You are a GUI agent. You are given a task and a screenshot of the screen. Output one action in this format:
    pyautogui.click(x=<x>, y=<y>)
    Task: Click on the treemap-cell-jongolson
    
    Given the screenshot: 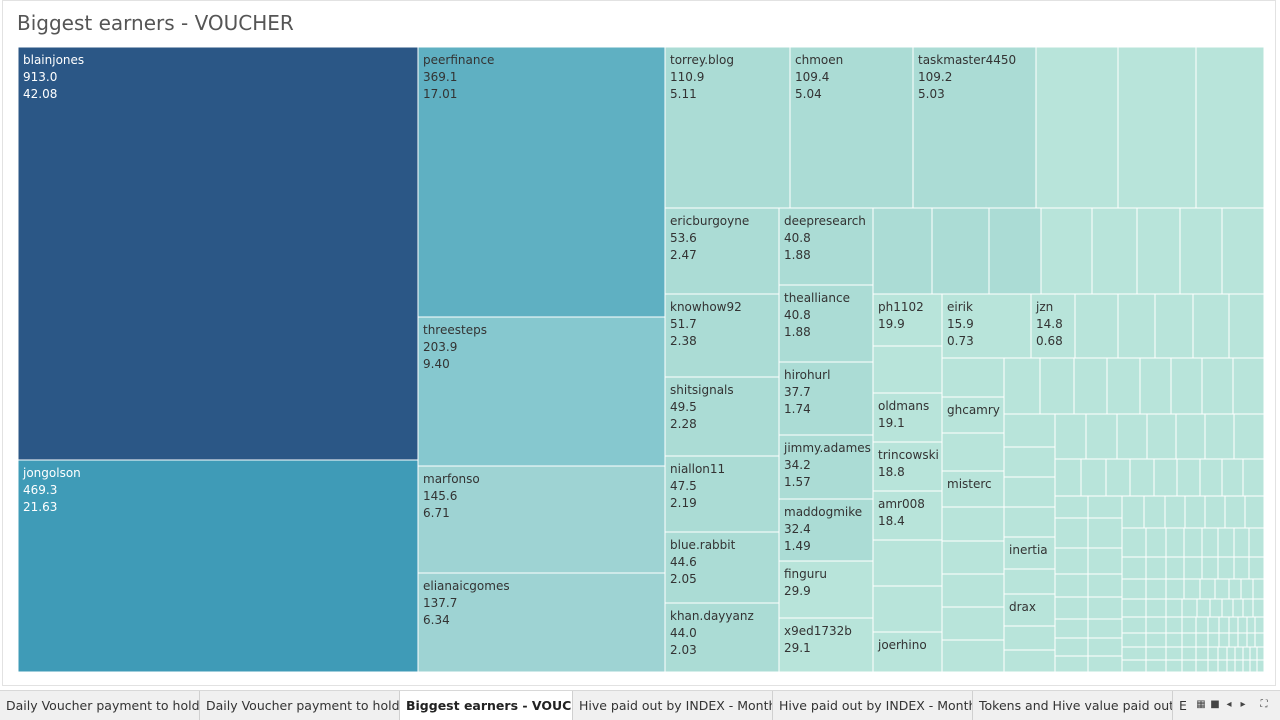 What is the action you would take?
    pyautogui.click(x=218, y=566)
    